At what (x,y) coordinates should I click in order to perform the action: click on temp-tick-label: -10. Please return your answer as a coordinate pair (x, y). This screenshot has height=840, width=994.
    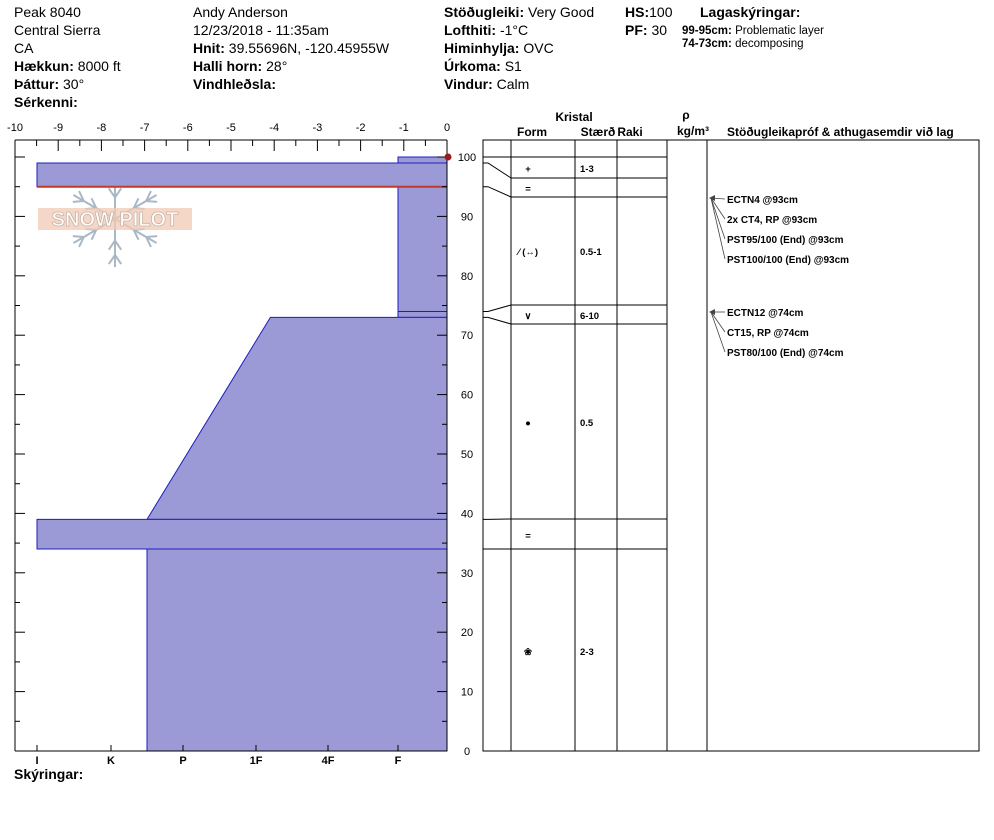
    Looking at the image, I should click on (15, 128).